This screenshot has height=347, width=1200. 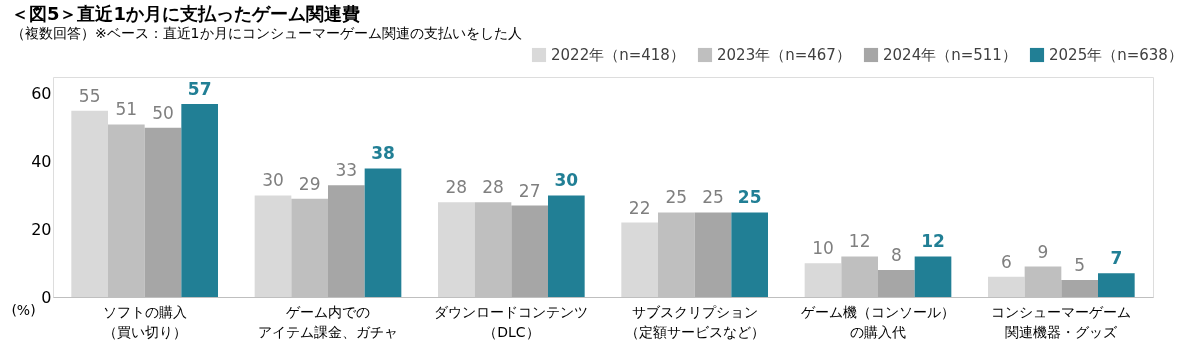 I want to click on data-label: 10, so click(x=823, y=248).